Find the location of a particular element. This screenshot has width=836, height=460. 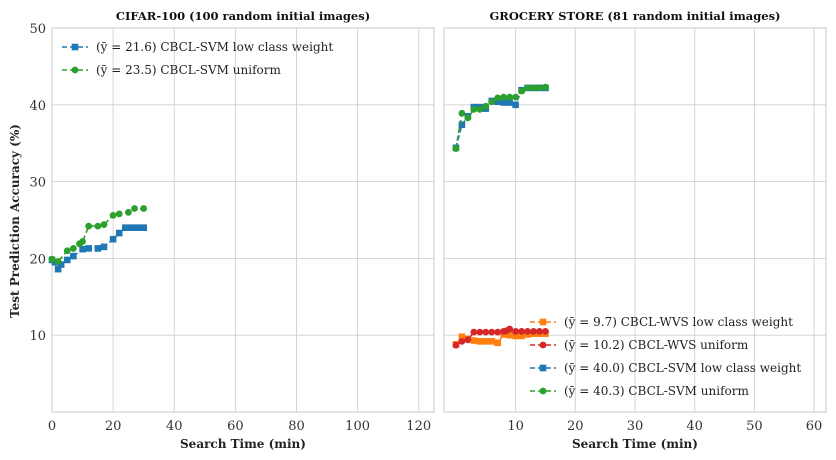

legend-label: (ȳ = 9.7) CBCL-WVS low class weight is located at coordinates (678, 322).